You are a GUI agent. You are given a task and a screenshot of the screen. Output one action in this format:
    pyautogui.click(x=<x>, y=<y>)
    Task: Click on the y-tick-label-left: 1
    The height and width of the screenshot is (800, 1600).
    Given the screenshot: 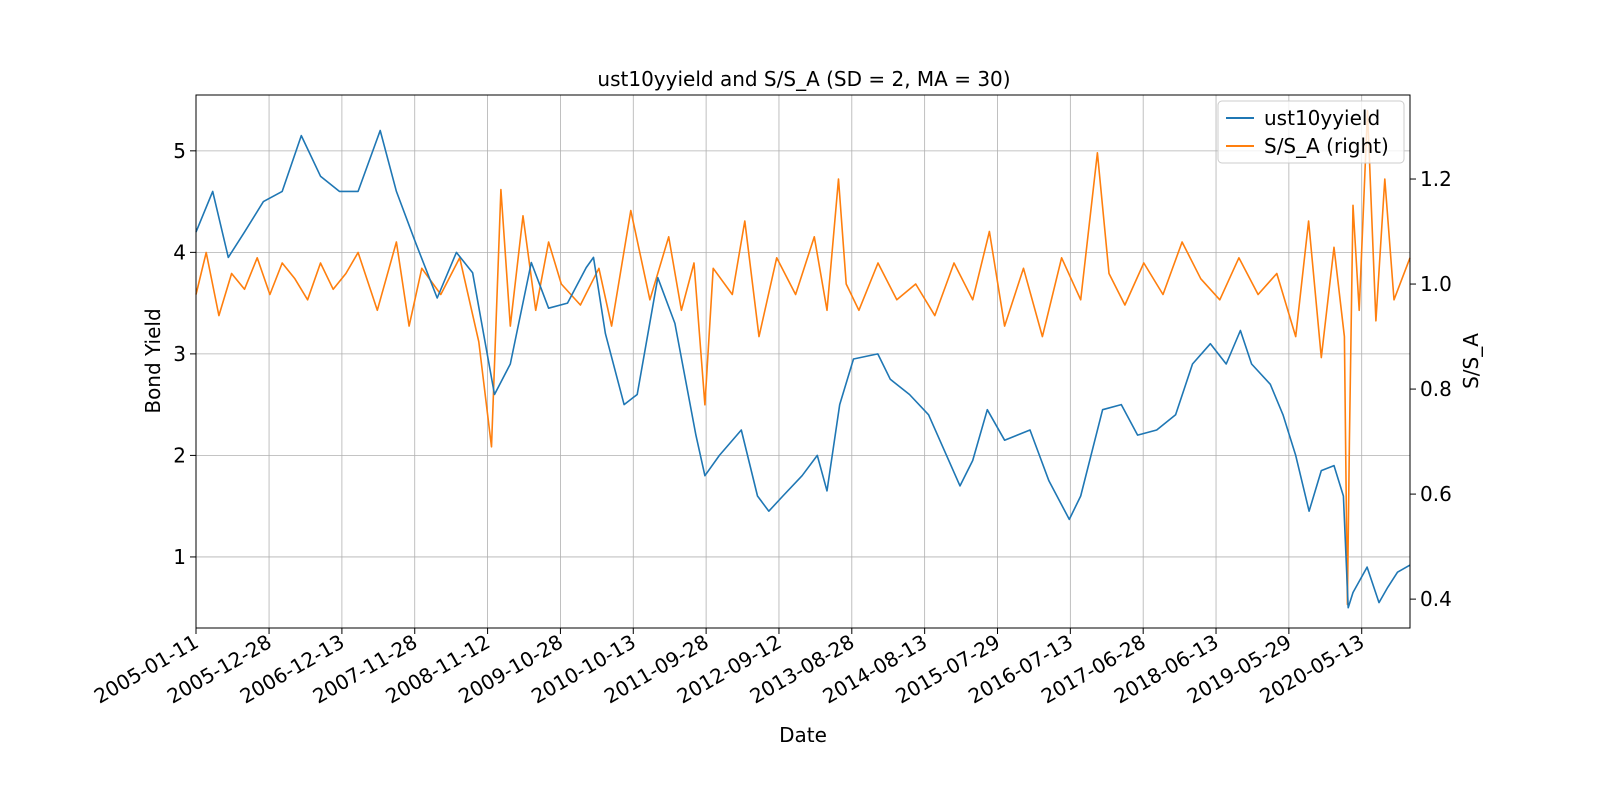 What is the action you would take?
    pyautogui.click(x=179, y=557)
    